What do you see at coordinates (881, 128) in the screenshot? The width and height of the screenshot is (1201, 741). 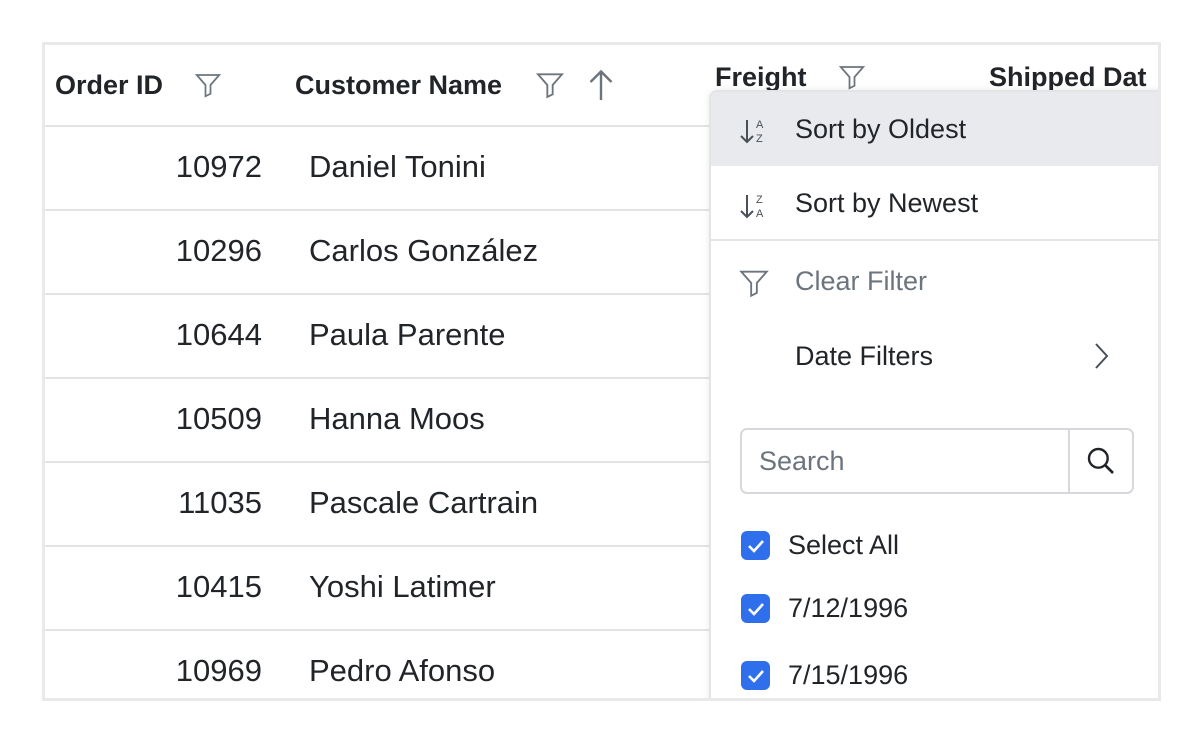 I see `menu-label: Sort by Oldest` at bounding box center [881, 128].